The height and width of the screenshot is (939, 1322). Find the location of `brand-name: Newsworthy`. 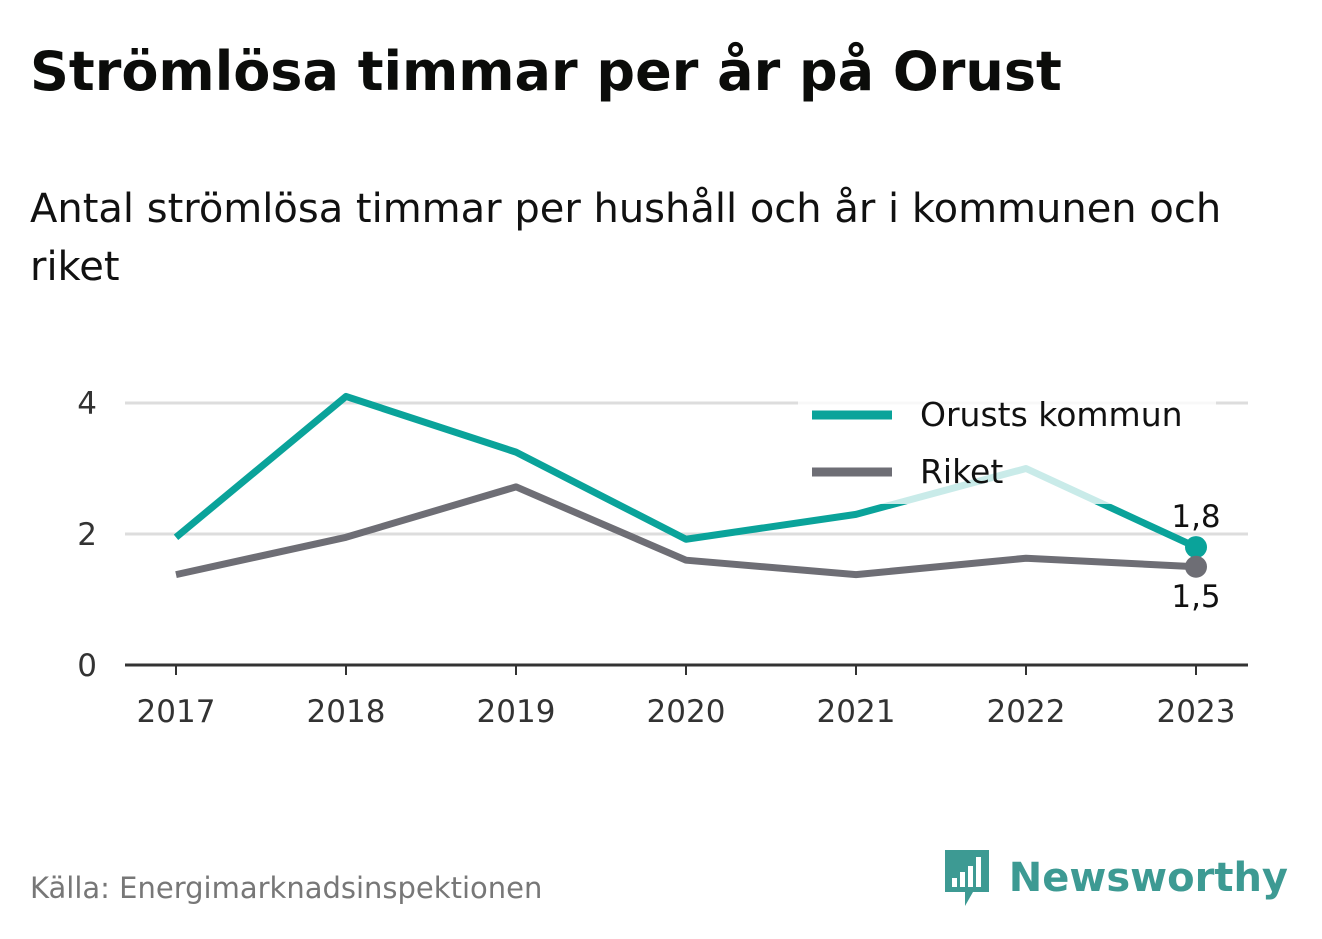

brand-name: Newsworthy is located at coordinates (1148, 878).